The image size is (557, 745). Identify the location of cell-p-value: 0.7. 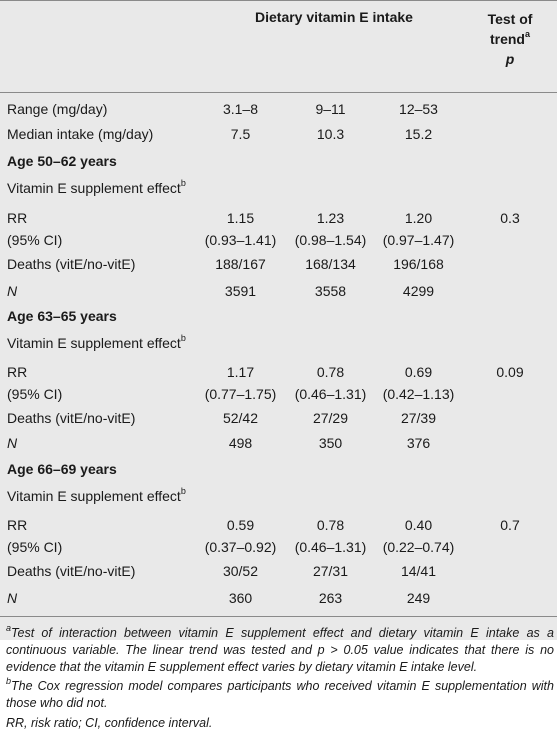
(510, 525).